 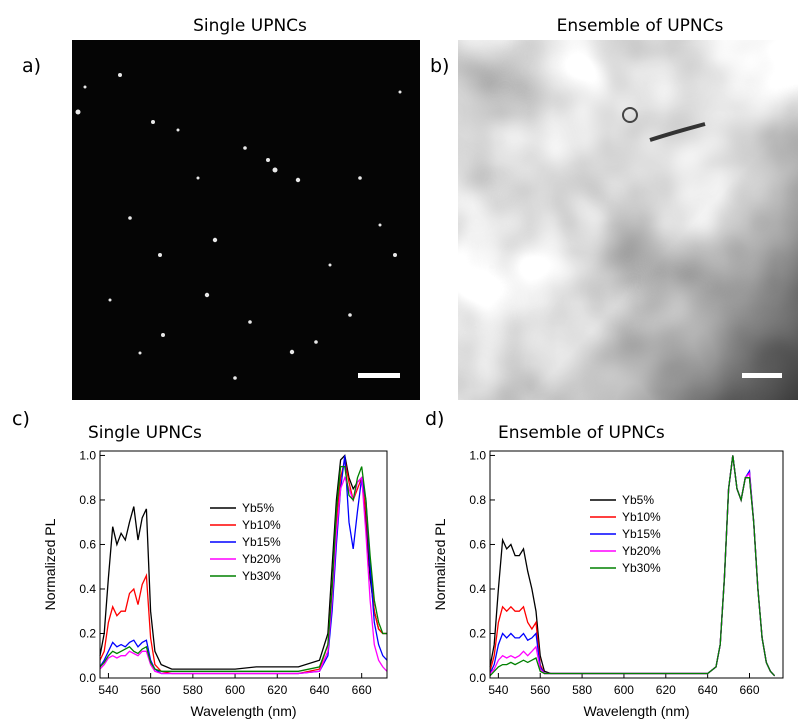 What do you see at coordinates (250, 26) in the screenshot?
I see `panel-title: Single UPNCs` at bounding box center [250, 26].